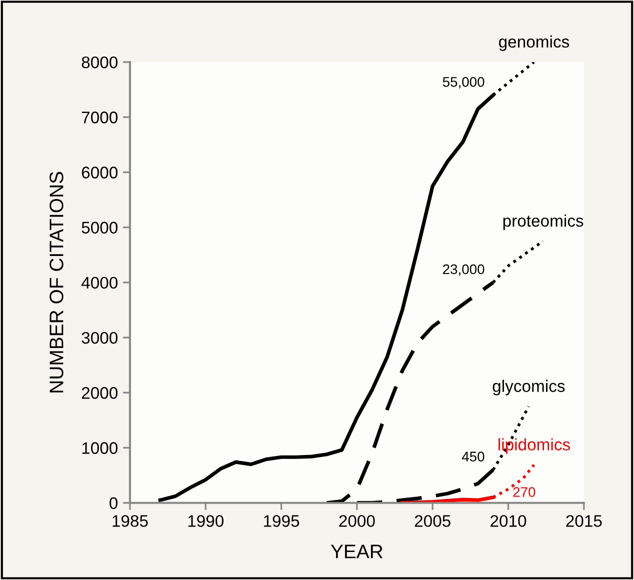  I want to click on text: proteomics, so click(543, 222).